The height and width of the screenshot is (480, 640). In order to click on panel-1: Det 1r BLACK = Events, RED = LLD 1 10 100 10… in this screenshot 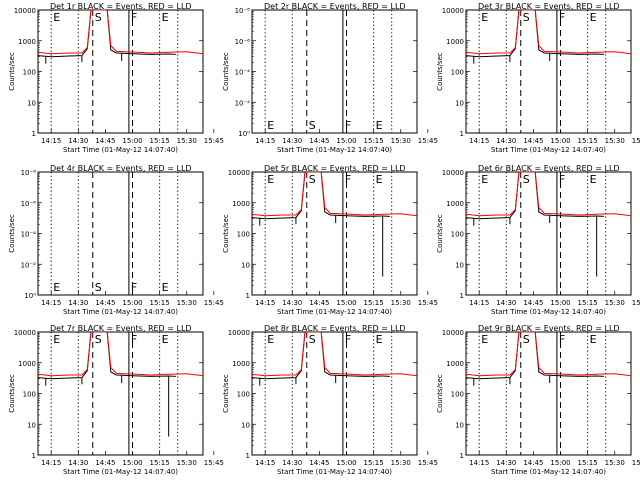, I will do `click(116, 78)`.